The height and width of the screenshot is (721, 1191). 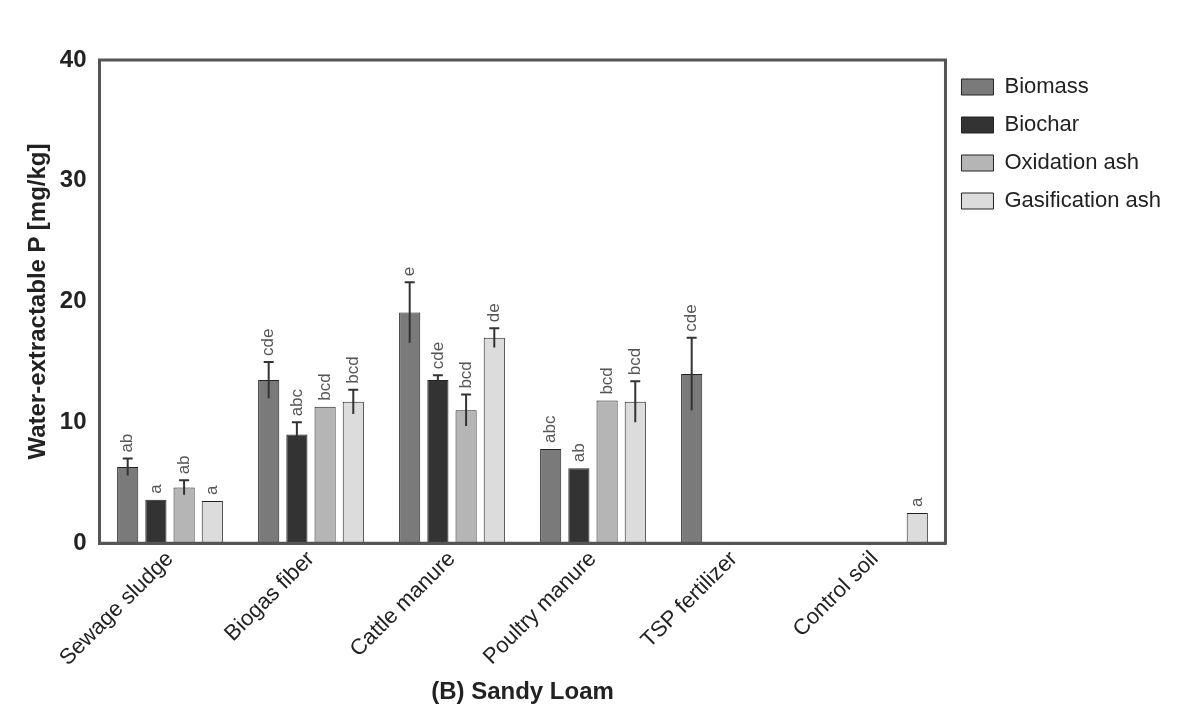 What do you see at coordinates (1046, 86) in the screenshot?
I see `legend-label: Biomass` at bounding box center [1046, 86].